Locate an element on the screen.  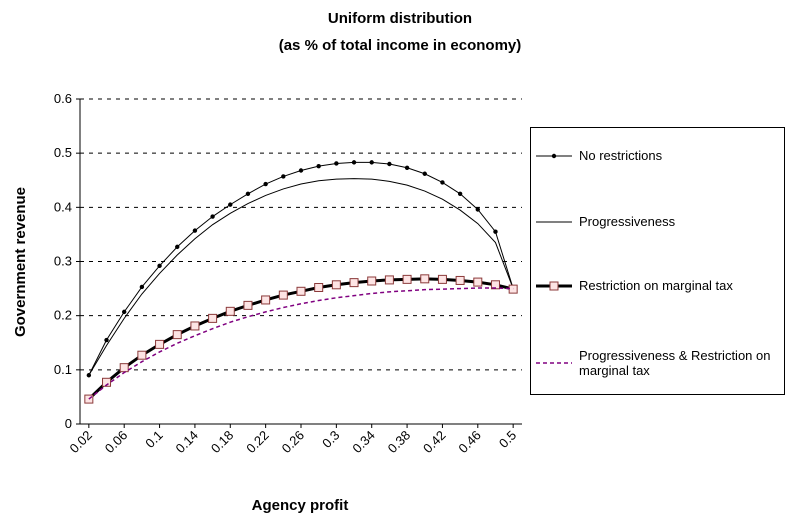
x-tick-label: 0.18 is located at coordinates (222, 442).